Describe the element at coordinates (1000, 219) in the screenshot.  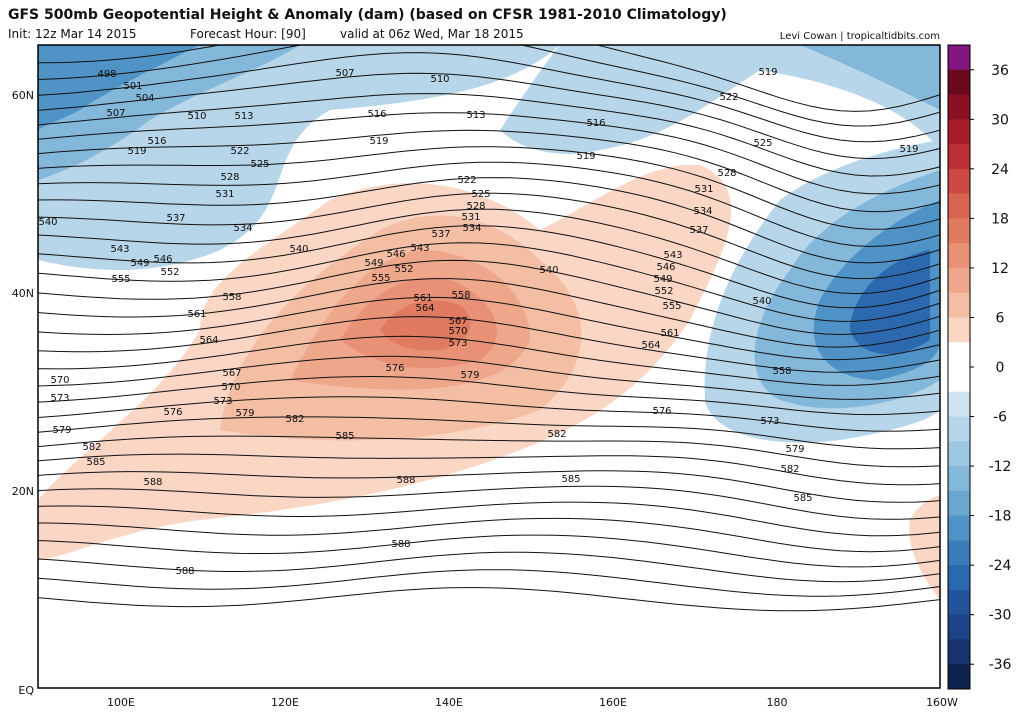
I see `colorbar-tick-label: 18` at that location.